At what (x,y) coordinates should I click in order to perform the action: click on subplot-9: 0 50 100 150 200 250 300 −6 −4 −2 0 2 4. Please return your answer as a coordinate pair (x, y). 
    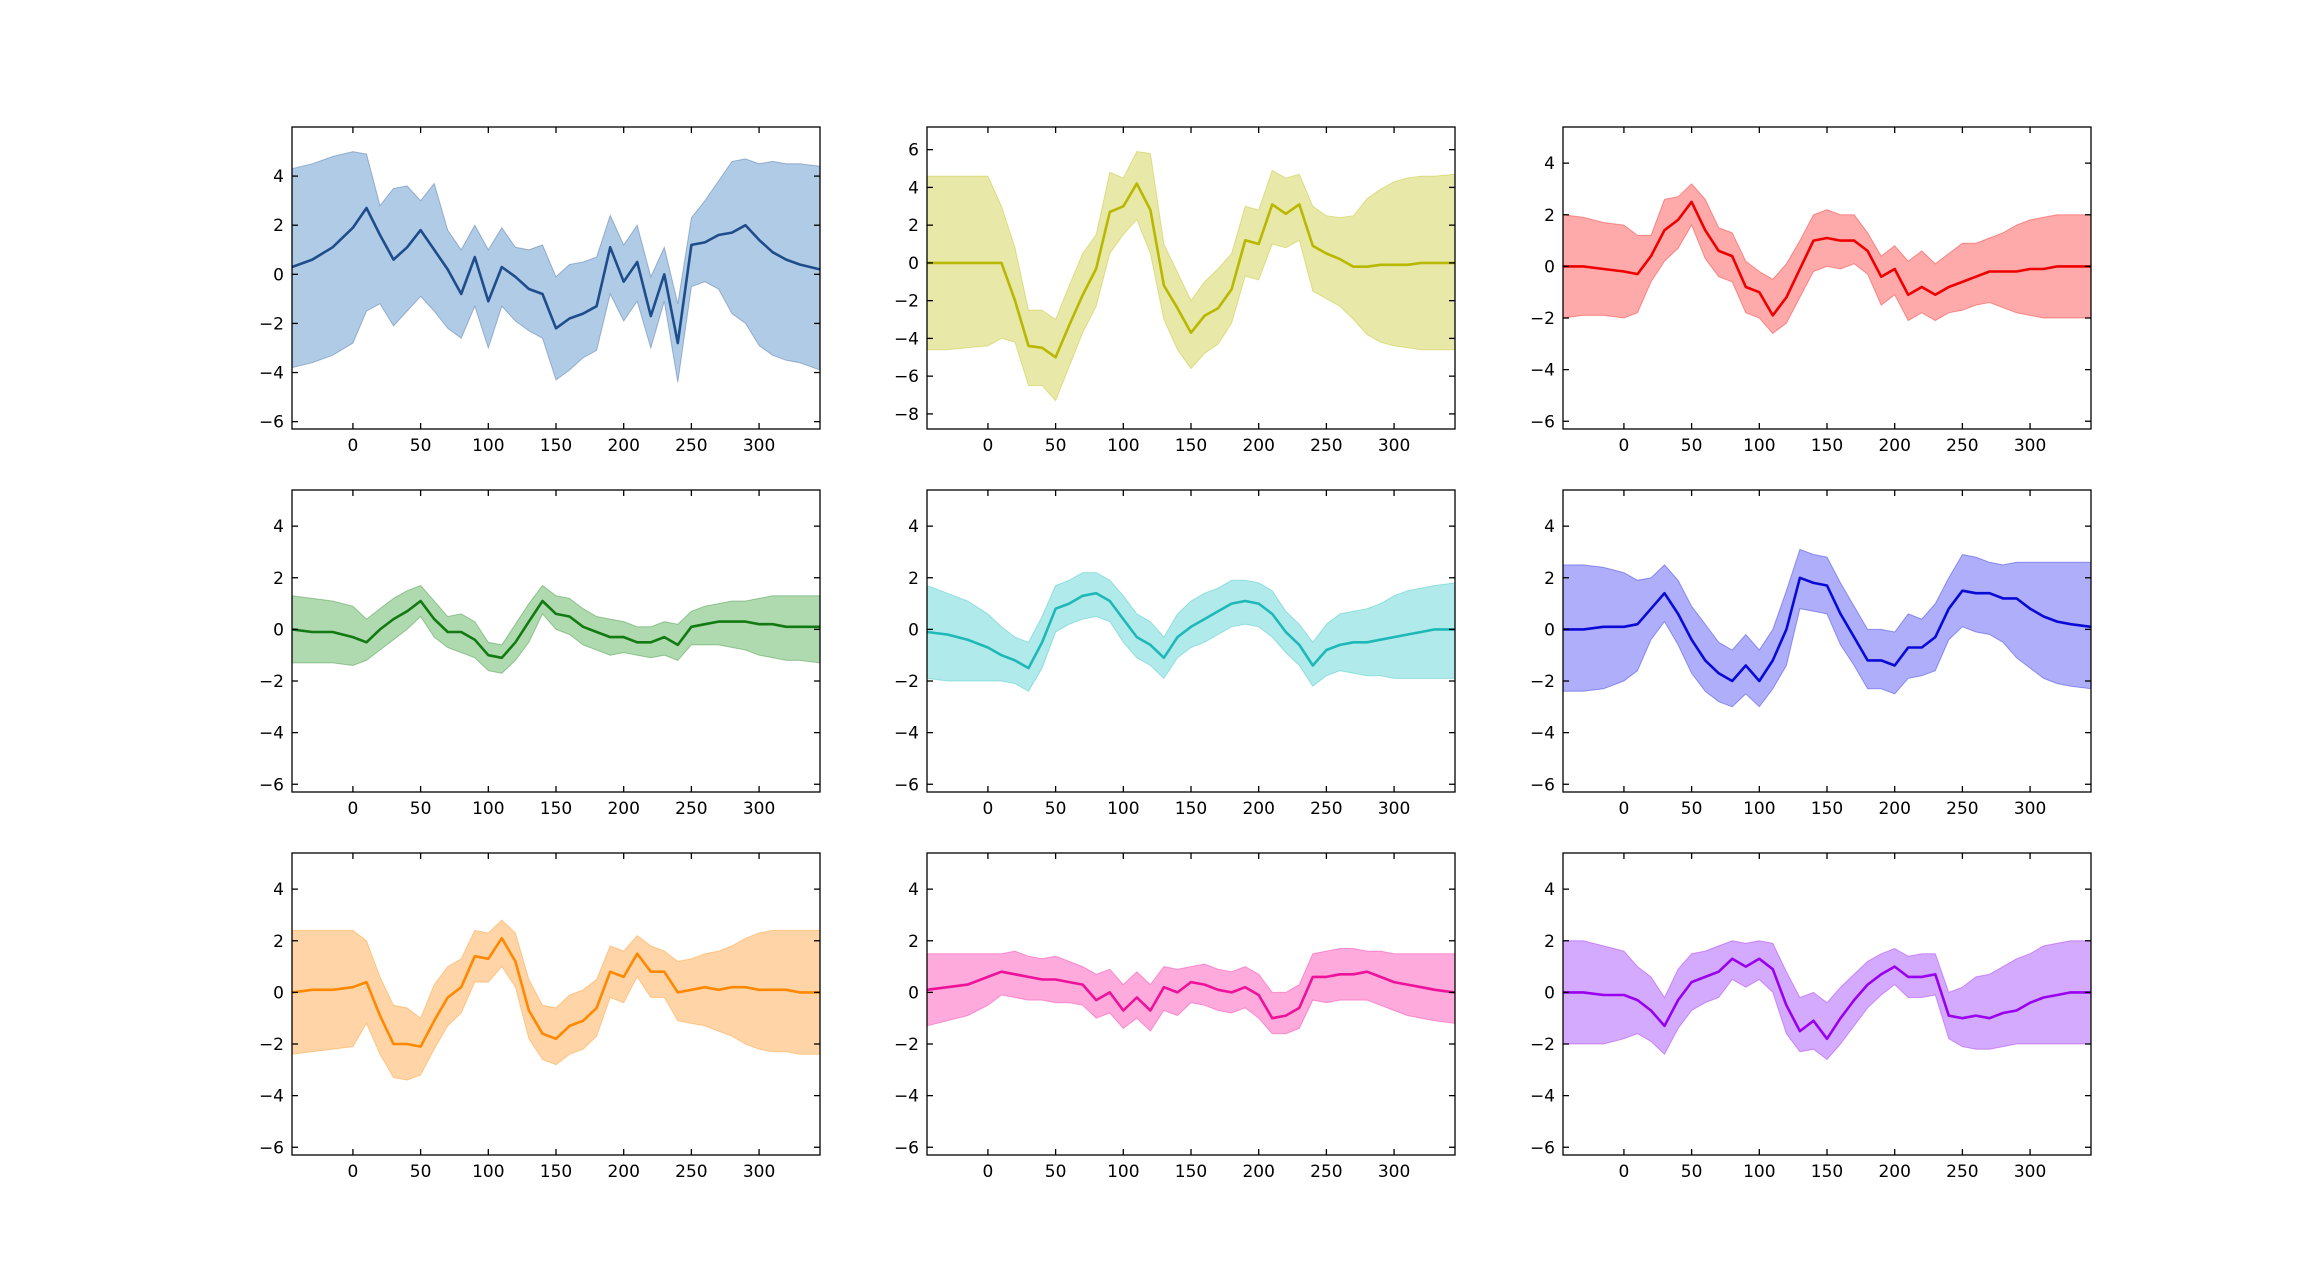
    Looking at the image, I should click on (1811, 1017).